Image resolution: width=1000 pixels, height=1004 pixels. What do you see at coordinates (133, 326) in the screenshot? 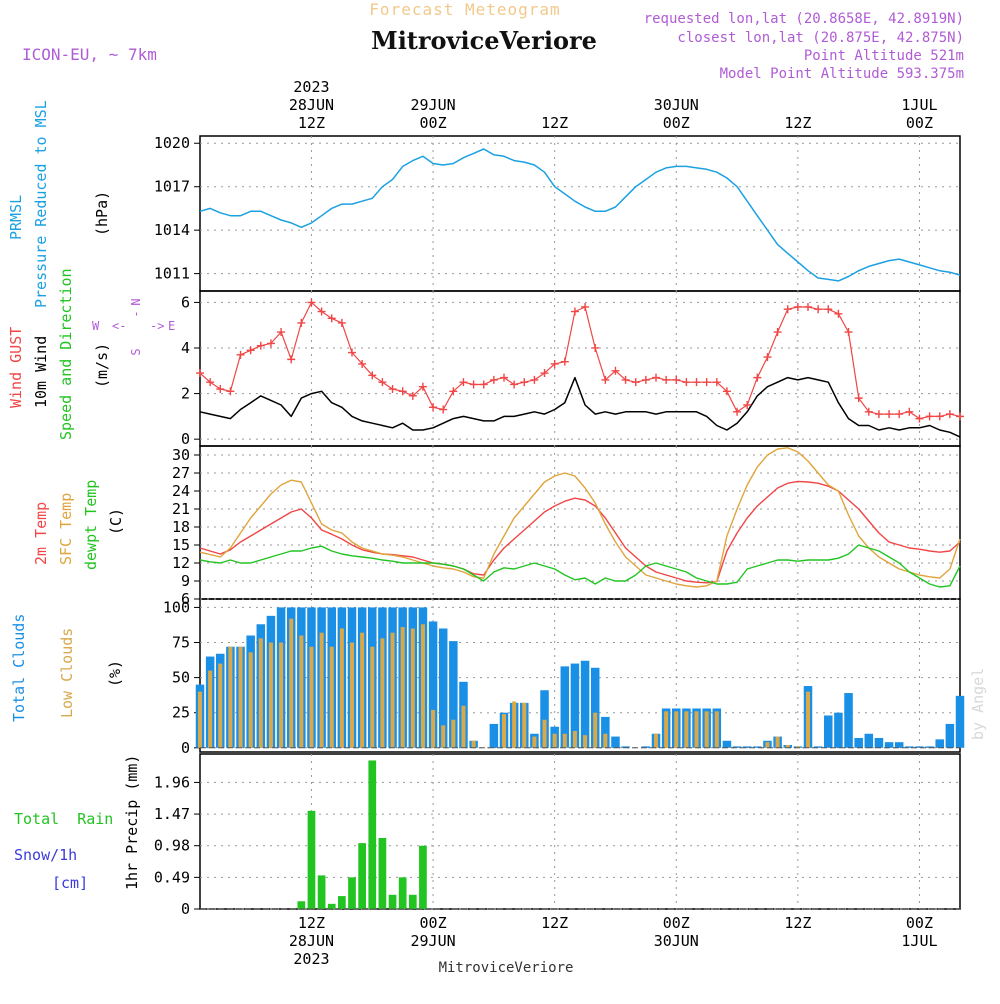
I see `compass-rose: N - -> E W <- S` at bounding box center [133, 326].